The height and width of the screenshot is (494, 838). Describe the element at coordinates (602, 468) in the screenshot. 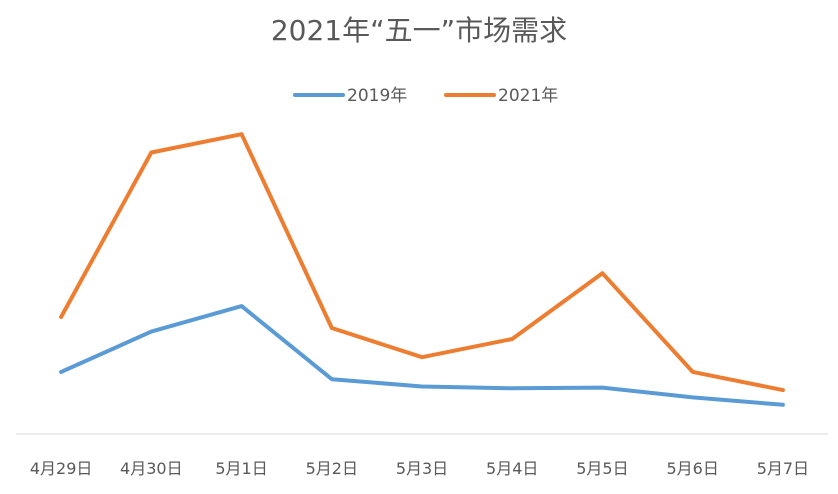

I see `x-tick-label: 5月5日` at that location.